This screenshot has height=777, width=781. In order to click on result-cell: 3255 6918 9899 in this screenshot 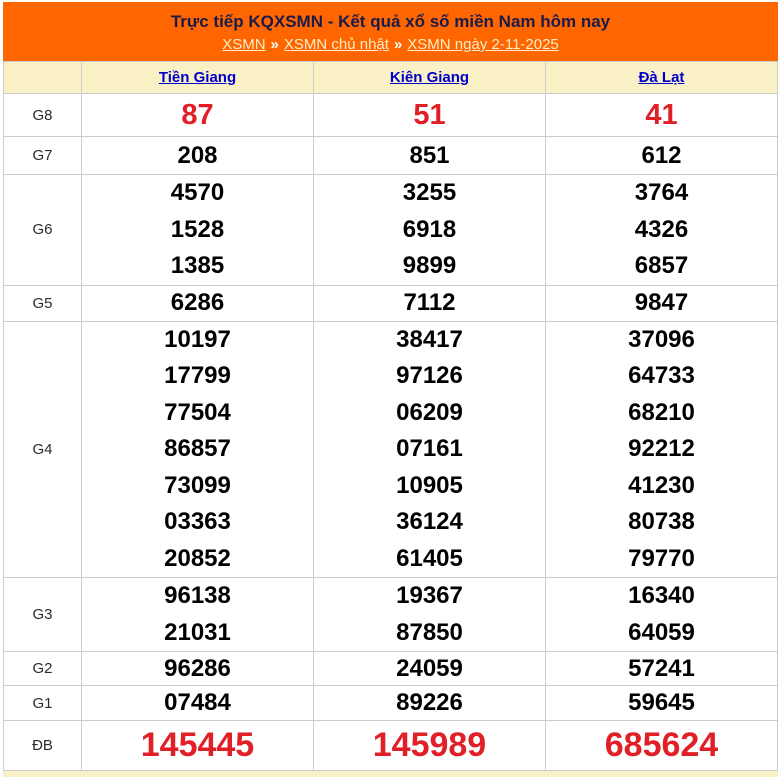, I will do `click(429, 230)`.